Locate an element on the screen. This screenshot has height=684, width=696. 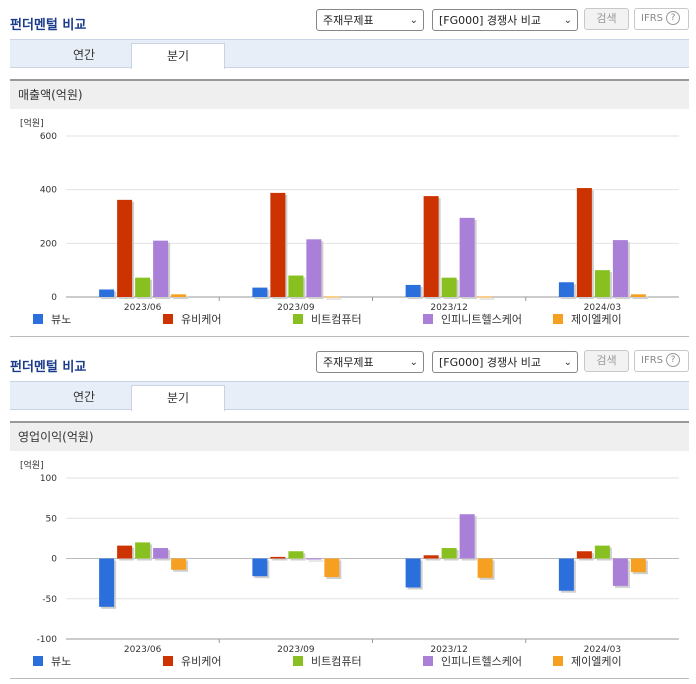
legend-item: 뷰노 is located at coordinates (52, 662).